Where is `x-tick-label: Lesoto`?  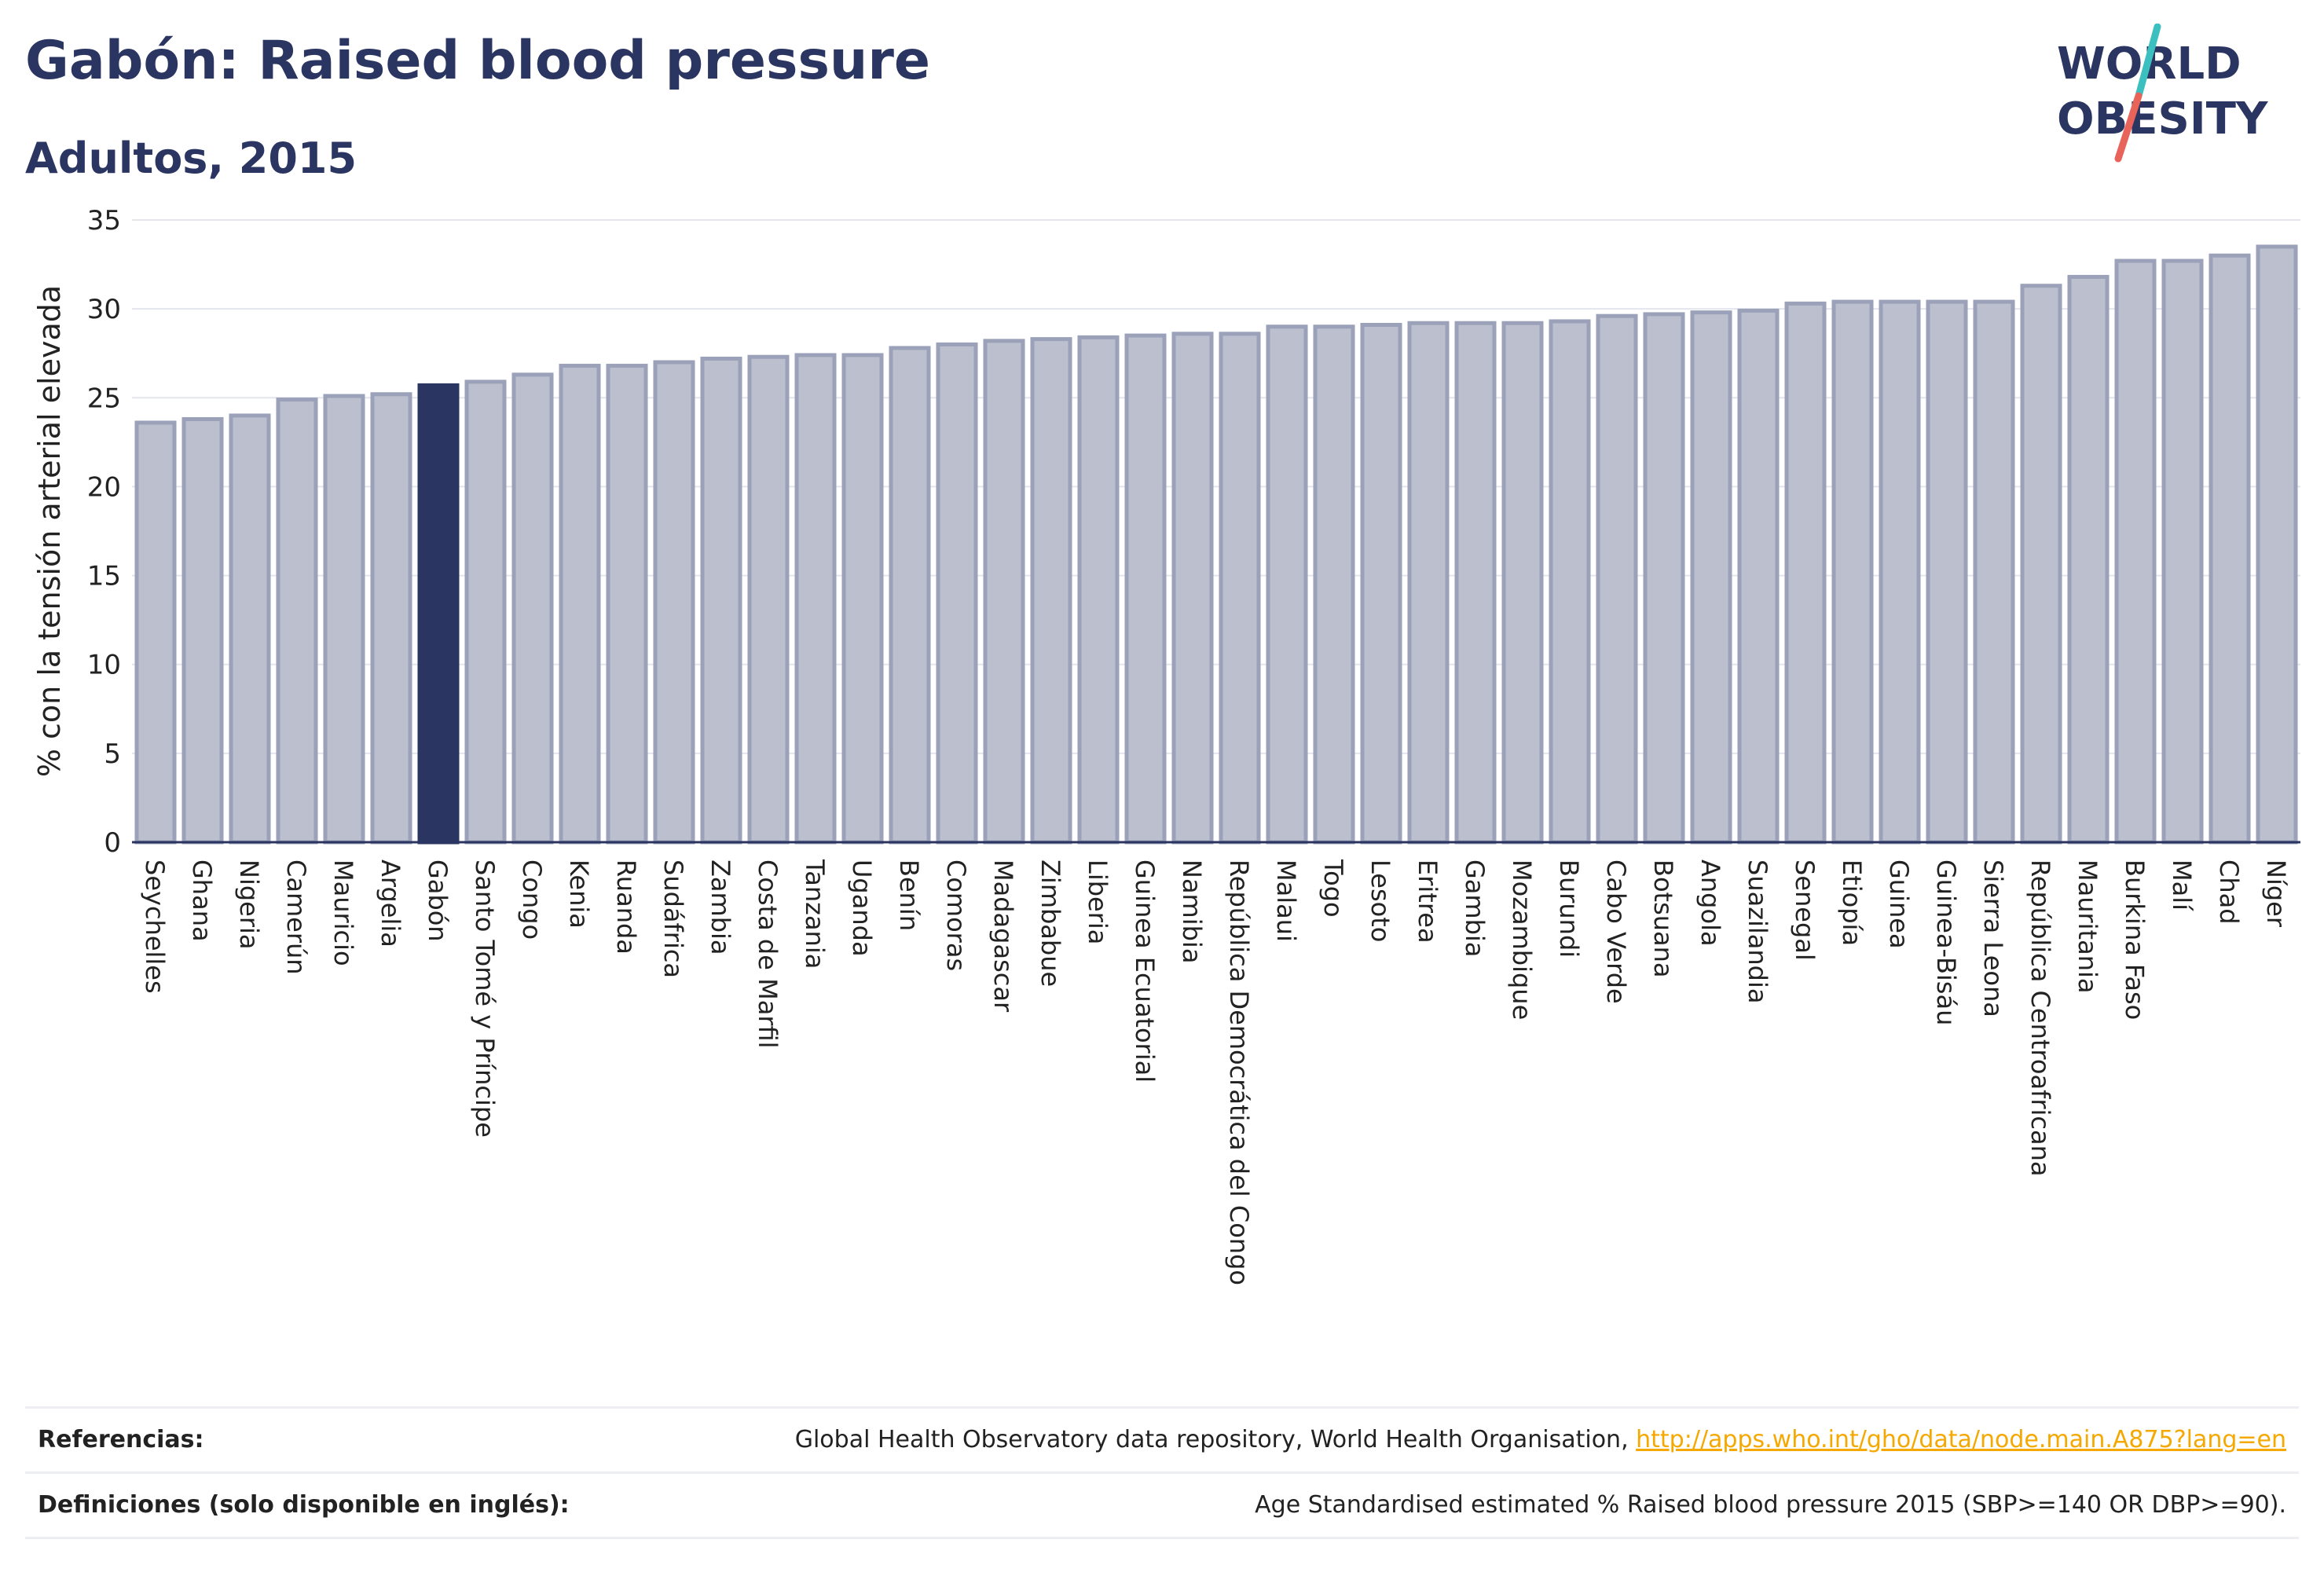 x-tick-label: Lesoto is located at coordinates (1380, 900).